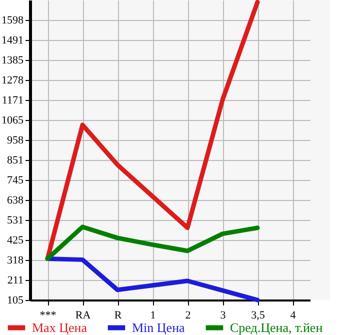 The width and height of the screenshot is (345, 335). Describe the element at coordinates (48, 316) in the screenshot. I see `x-tick-label: ***` at that location.